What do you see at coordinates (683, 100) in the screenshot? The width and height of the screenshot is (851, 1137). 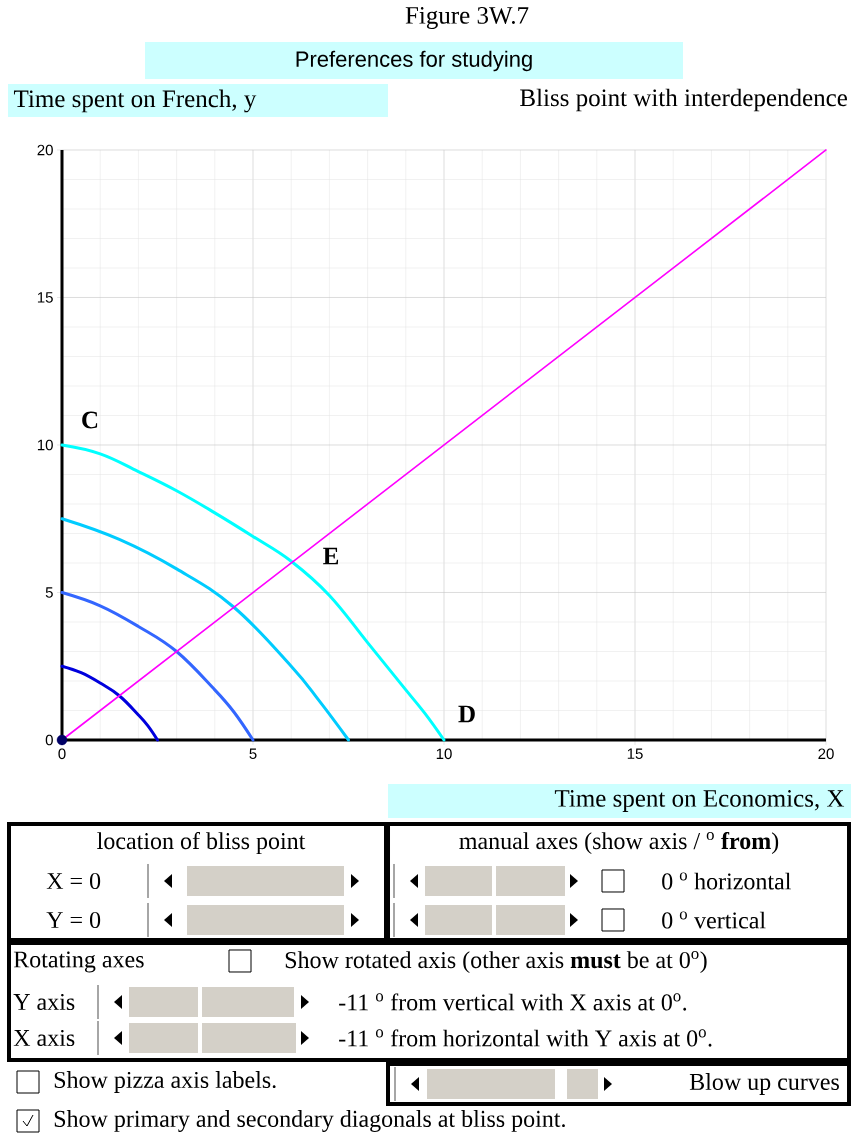 I see `text: Bliss point with interdependence` at bounding box center [683, 100].